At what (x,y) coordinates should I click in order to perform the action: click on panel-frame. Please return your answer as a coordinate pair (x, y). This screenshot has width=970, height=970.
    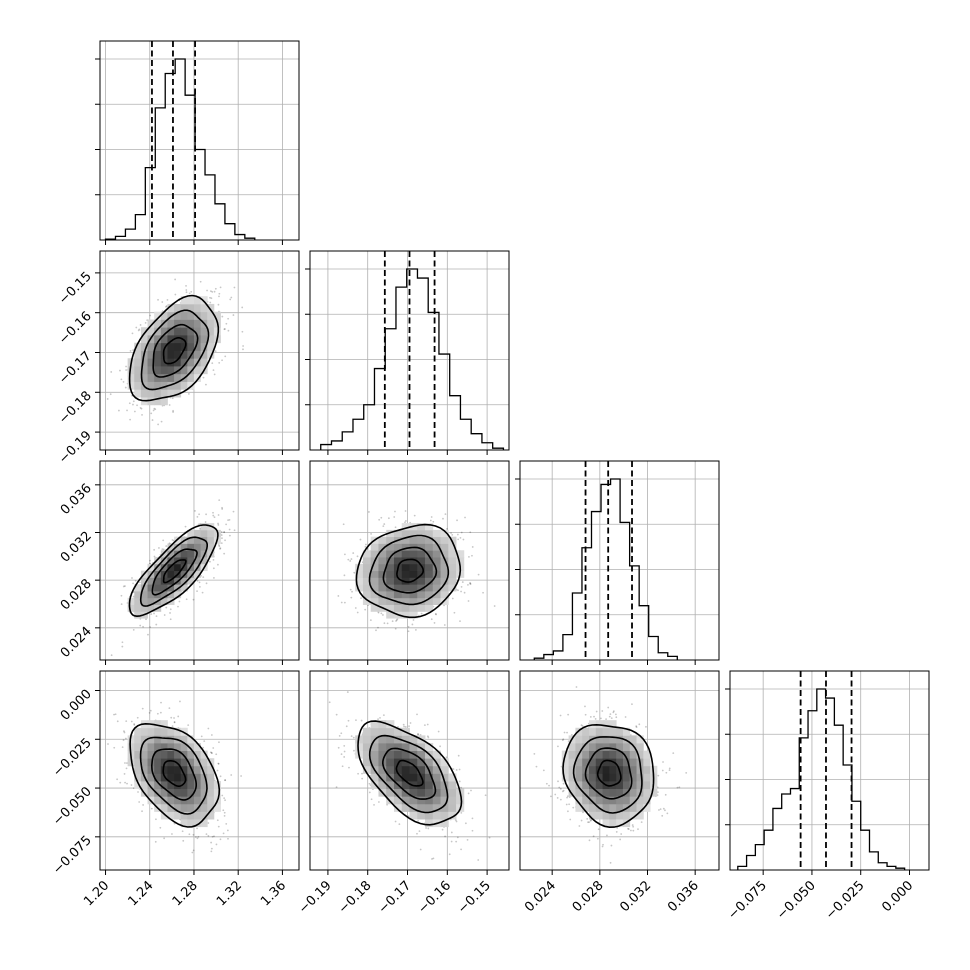
    Looking at the image, I should click on (619, 770).